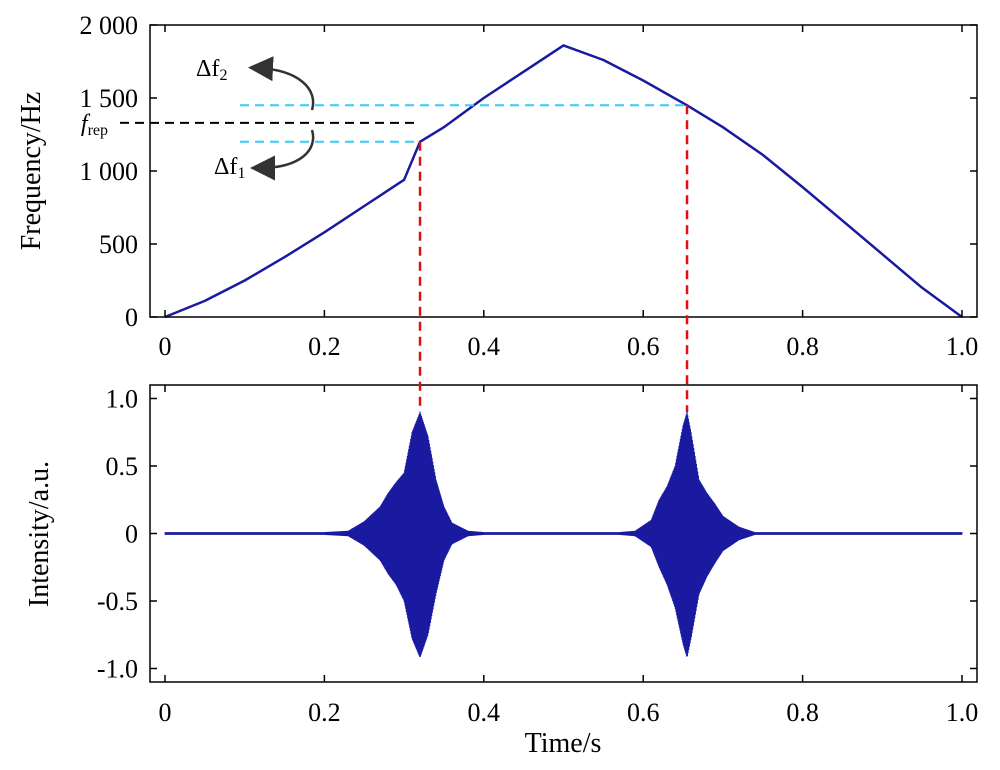  Describe the element at coordinates (281, 83) in the screenshot. I see `delta-f2-arrow` at that location.